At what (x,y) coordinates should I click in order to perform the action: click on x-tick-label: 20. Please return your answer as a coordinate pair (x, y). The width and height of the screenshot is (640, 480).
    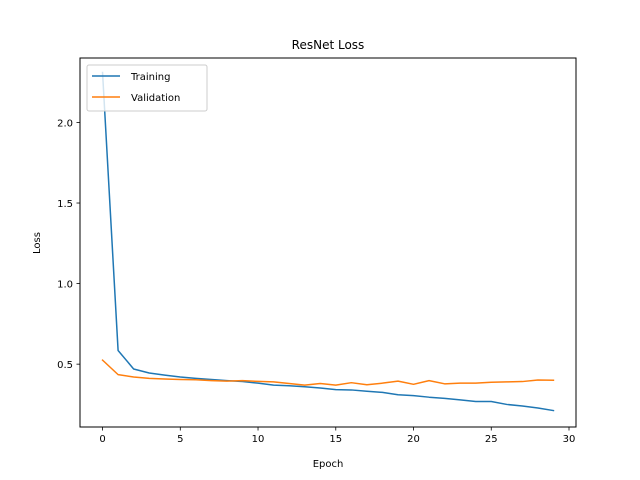
    Looking at the image, I should click on (413, 439).